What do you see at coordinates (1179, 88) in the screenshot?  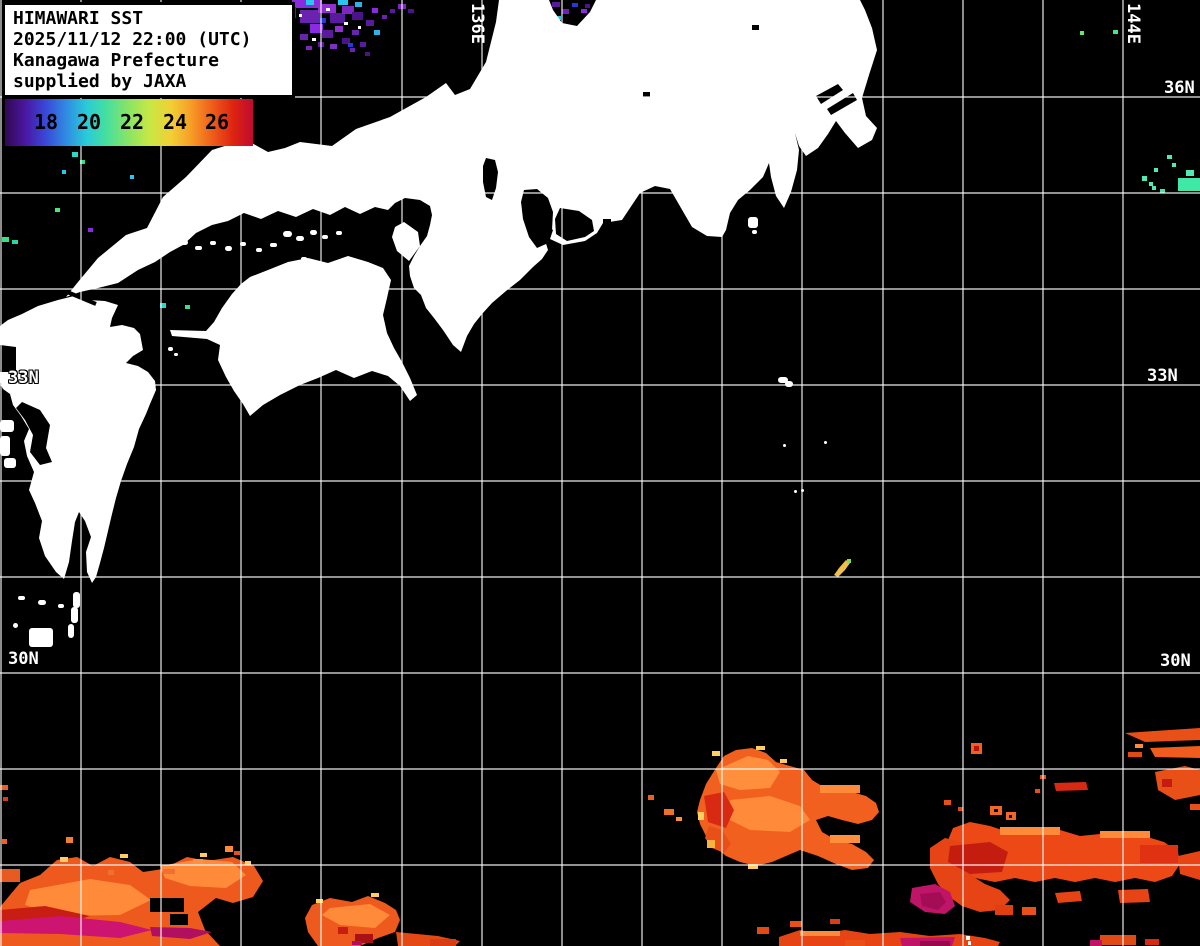 I see `grid-label-36n: 36N` at bounding box center [1179, 88].